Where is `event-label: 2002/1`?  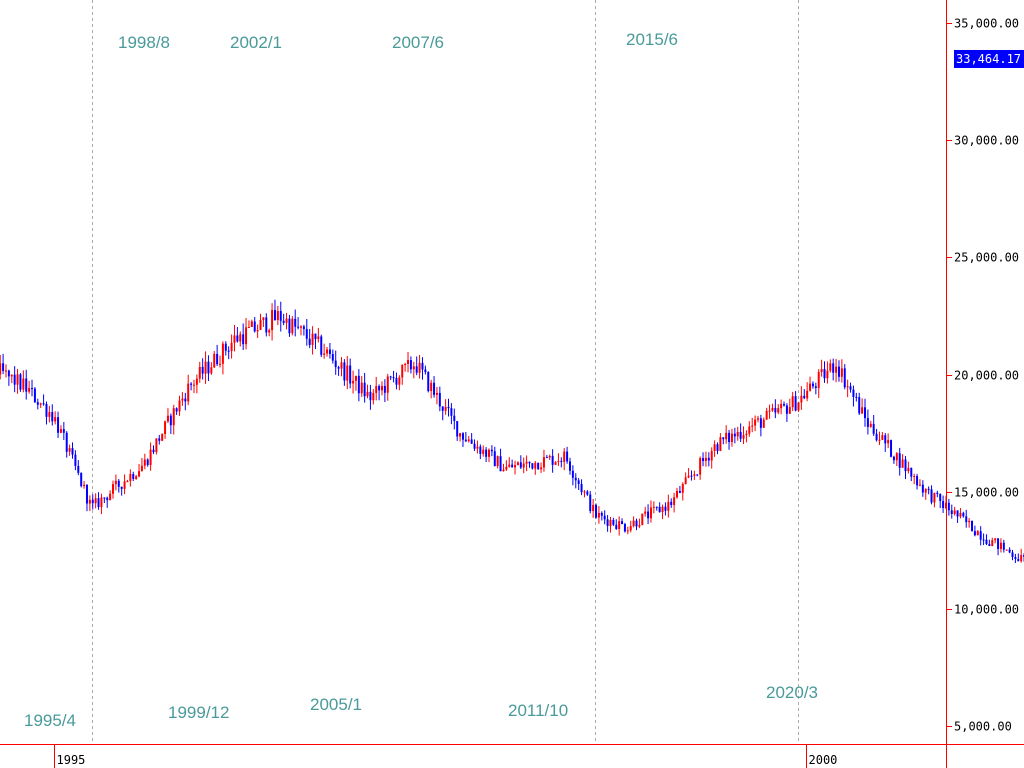
event-label: 2002/1 is located at coordinates (256, 42).